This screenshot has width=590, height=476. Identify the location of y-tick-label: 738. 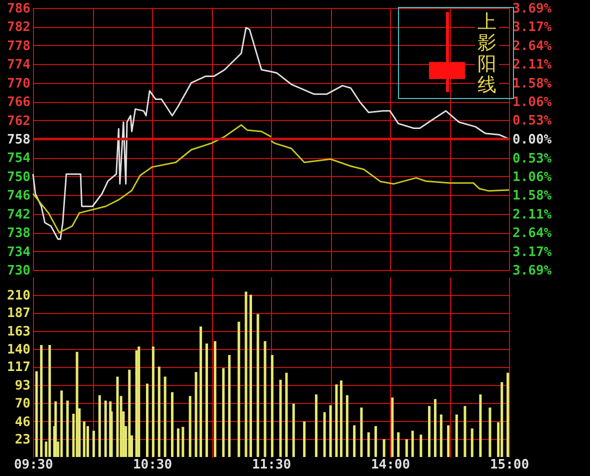
(19, 234).